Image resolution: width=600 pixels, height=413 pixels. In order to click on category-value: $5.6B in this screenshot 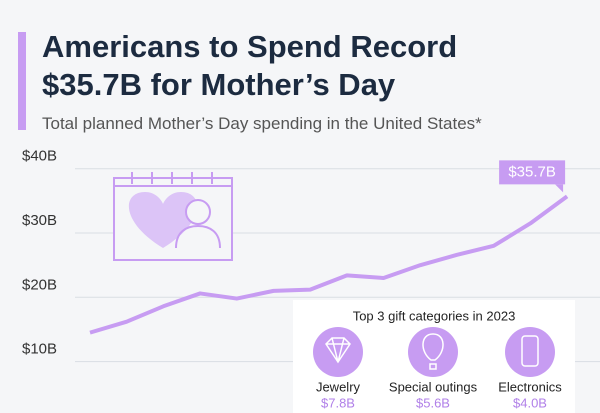, I will do `click(433, 402)`.